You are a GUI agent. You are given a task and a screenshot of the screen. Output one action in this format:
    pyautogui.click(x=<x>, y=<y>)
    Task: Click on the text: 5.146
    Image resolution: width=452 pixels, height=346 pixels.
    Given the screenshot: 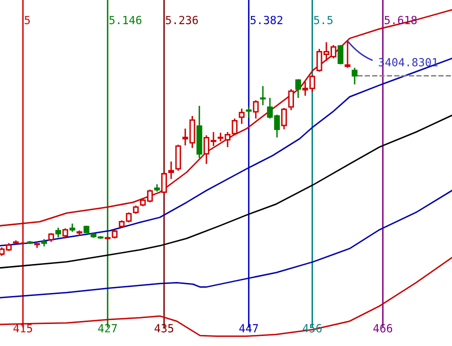 What is the action you would take?
    pyautogui.click(x=125, y=20)
    